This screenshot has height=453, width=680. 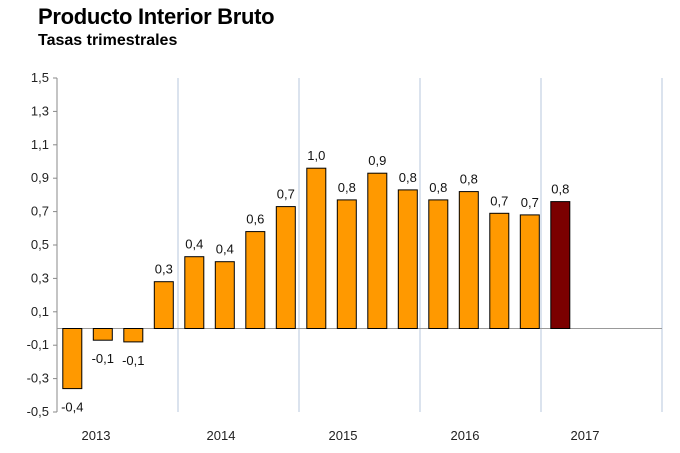 I want to click on y-tick-label: 1,1, so click(x=40, y=144).